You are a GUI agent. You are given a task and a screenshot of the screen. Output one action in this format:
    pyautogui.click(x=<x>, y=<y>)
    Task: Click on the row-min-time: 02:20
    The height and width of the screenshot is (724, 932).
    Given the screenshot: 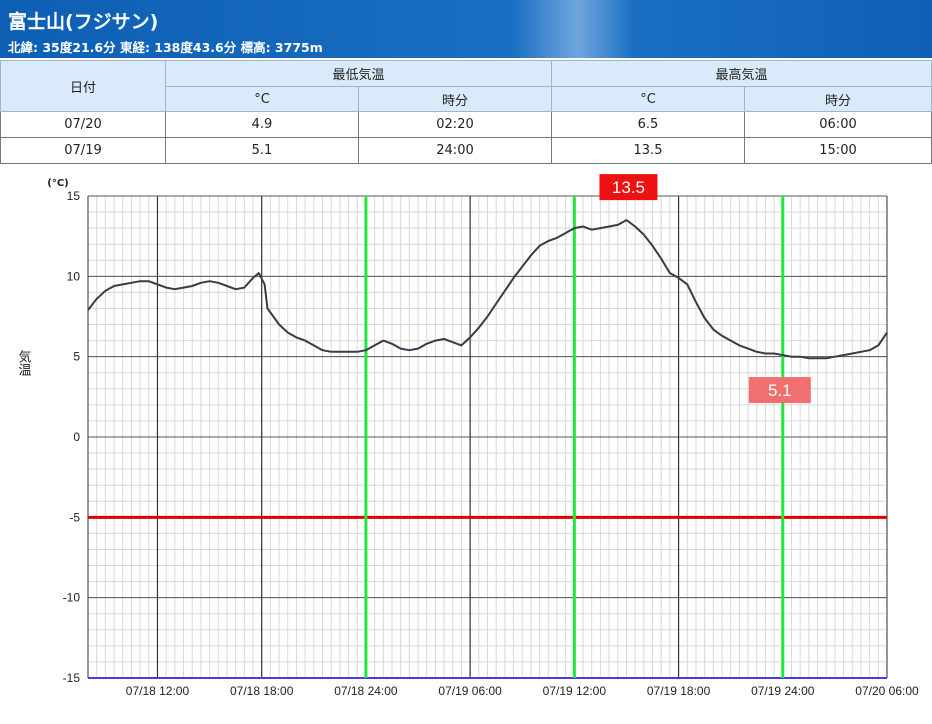 What is the action you would take?
    pyautogui.click(x=455, y=124)
    